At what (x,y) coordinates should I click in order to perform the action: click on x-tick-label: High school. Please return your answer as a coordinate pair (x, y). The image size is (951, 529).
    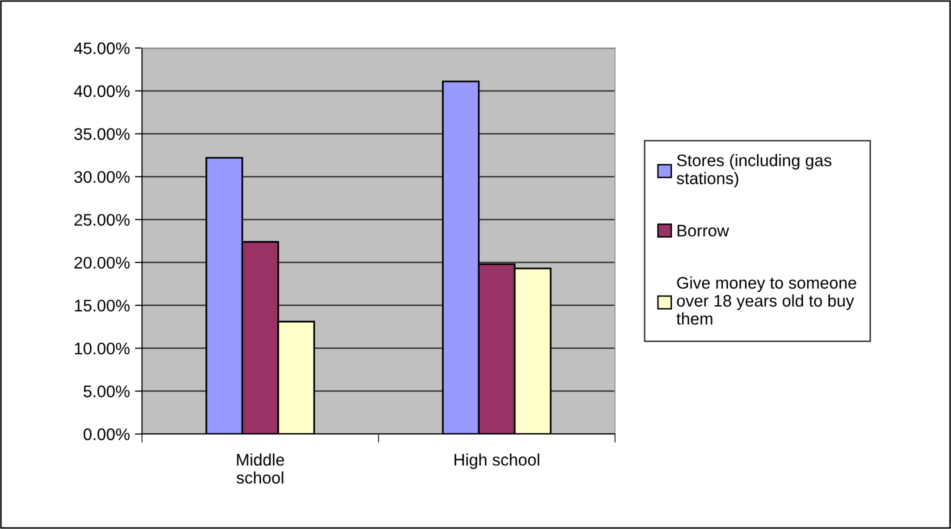
    Looking at the image, I should click on (497, 461).